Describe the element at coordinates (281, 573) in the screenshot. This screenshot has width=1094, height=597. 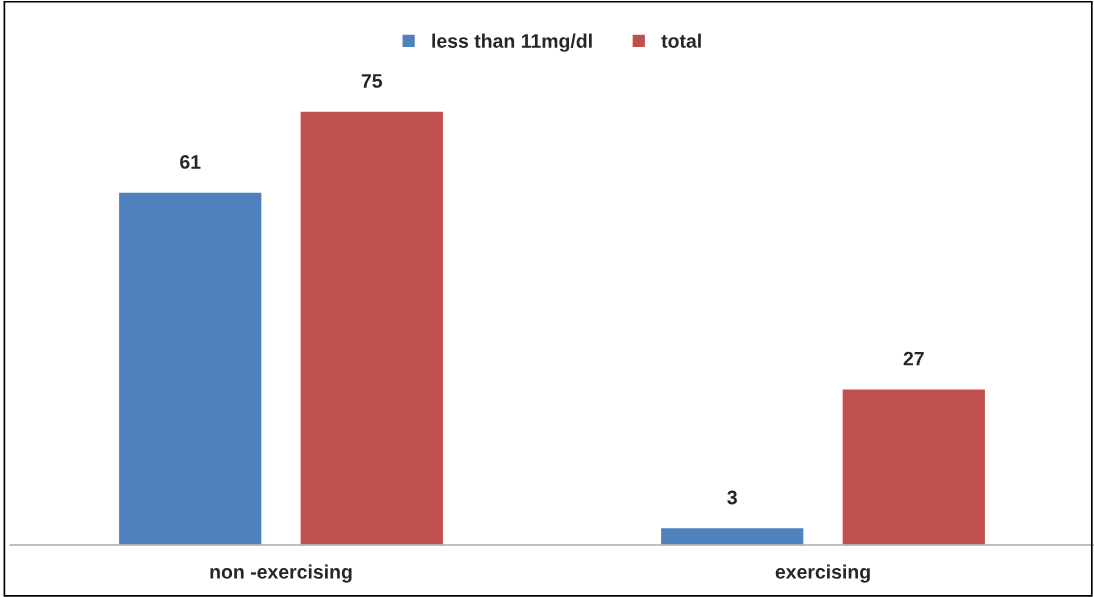
I see `x-tick-label: non -exercising` at that location.